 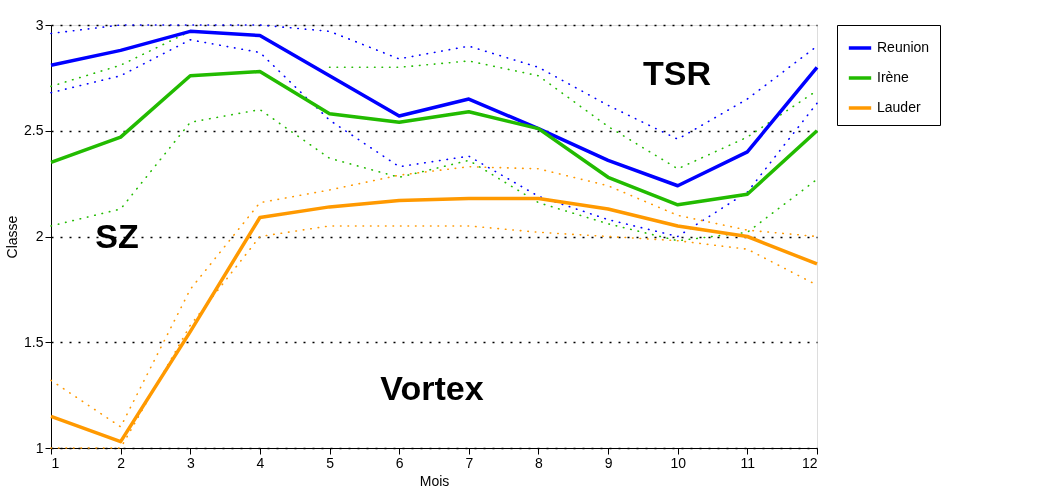 What do you see at coordinates (34, 341) in the screenshot?
I see `y-tick-label: 1.5` at bounding box center [34, 341].